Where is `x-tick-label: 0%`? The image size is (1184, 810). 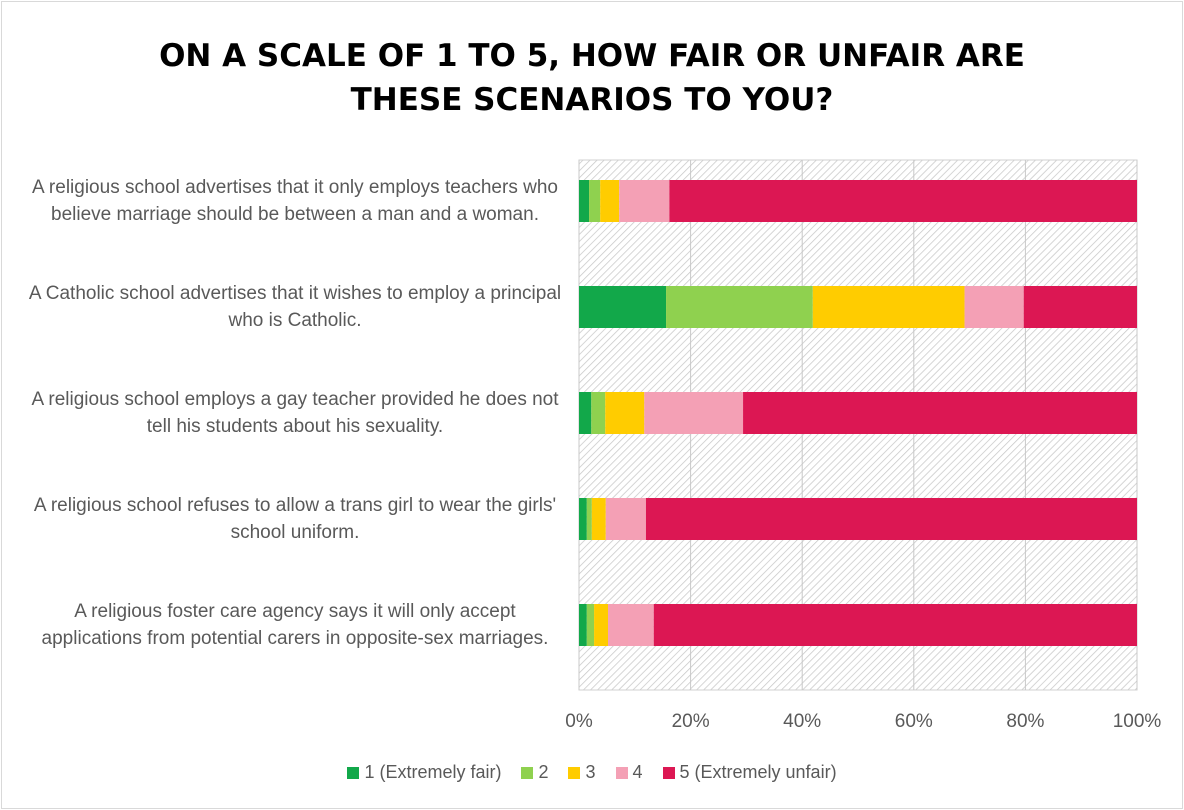
x-tick-label: 0% is located at coordinates (579, 721).